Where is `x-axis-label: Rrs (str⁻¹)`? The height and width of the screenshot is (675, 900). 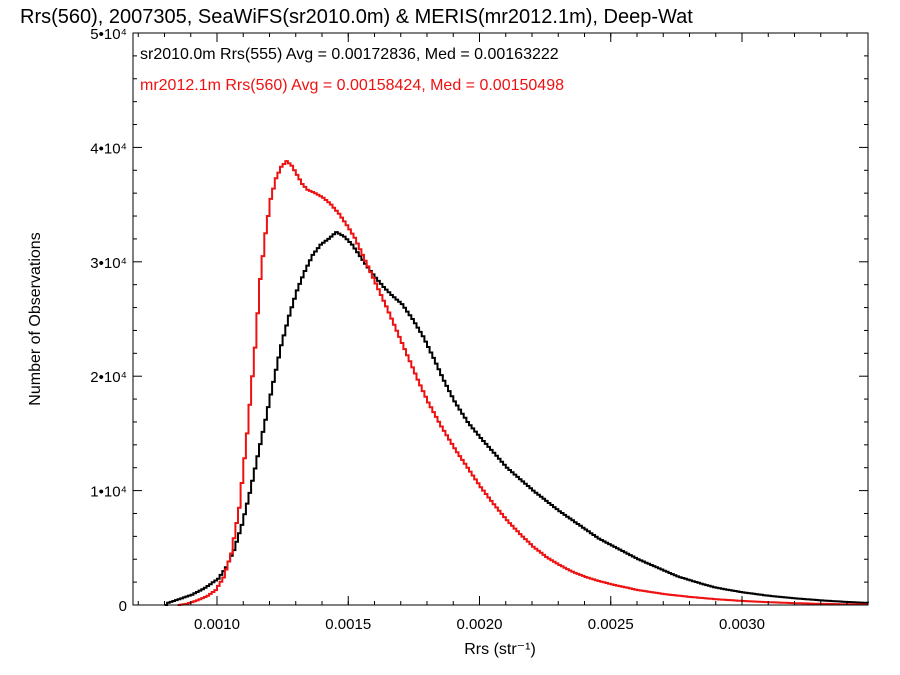 x-axis-label: Rrs (str⁻¹) is located at coordinates (500, 649).